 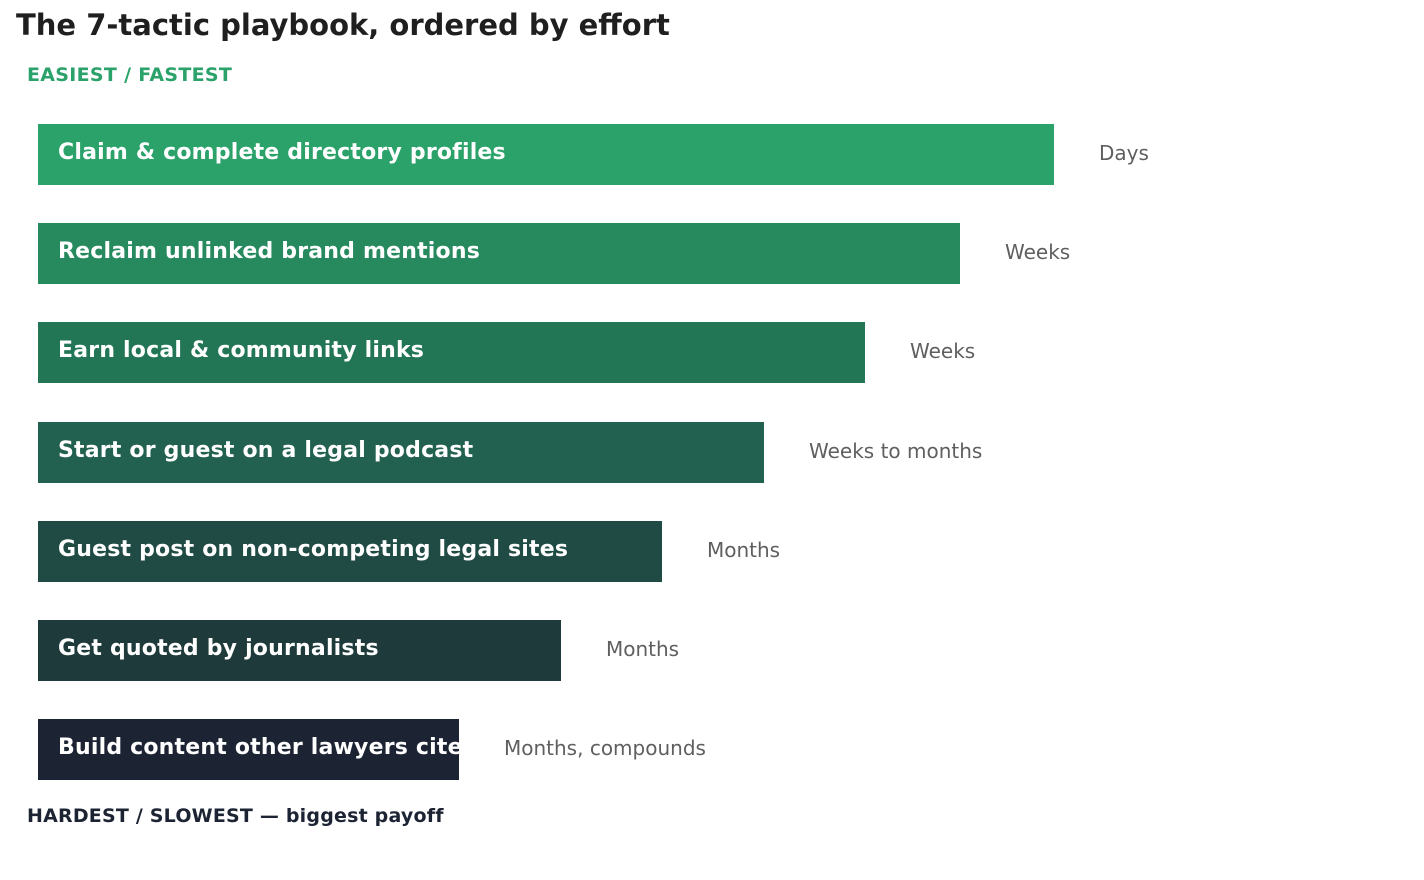 I want to click on chart-title: The 7-tactic playbook, ordered by effort, so click(x=343, y=25).